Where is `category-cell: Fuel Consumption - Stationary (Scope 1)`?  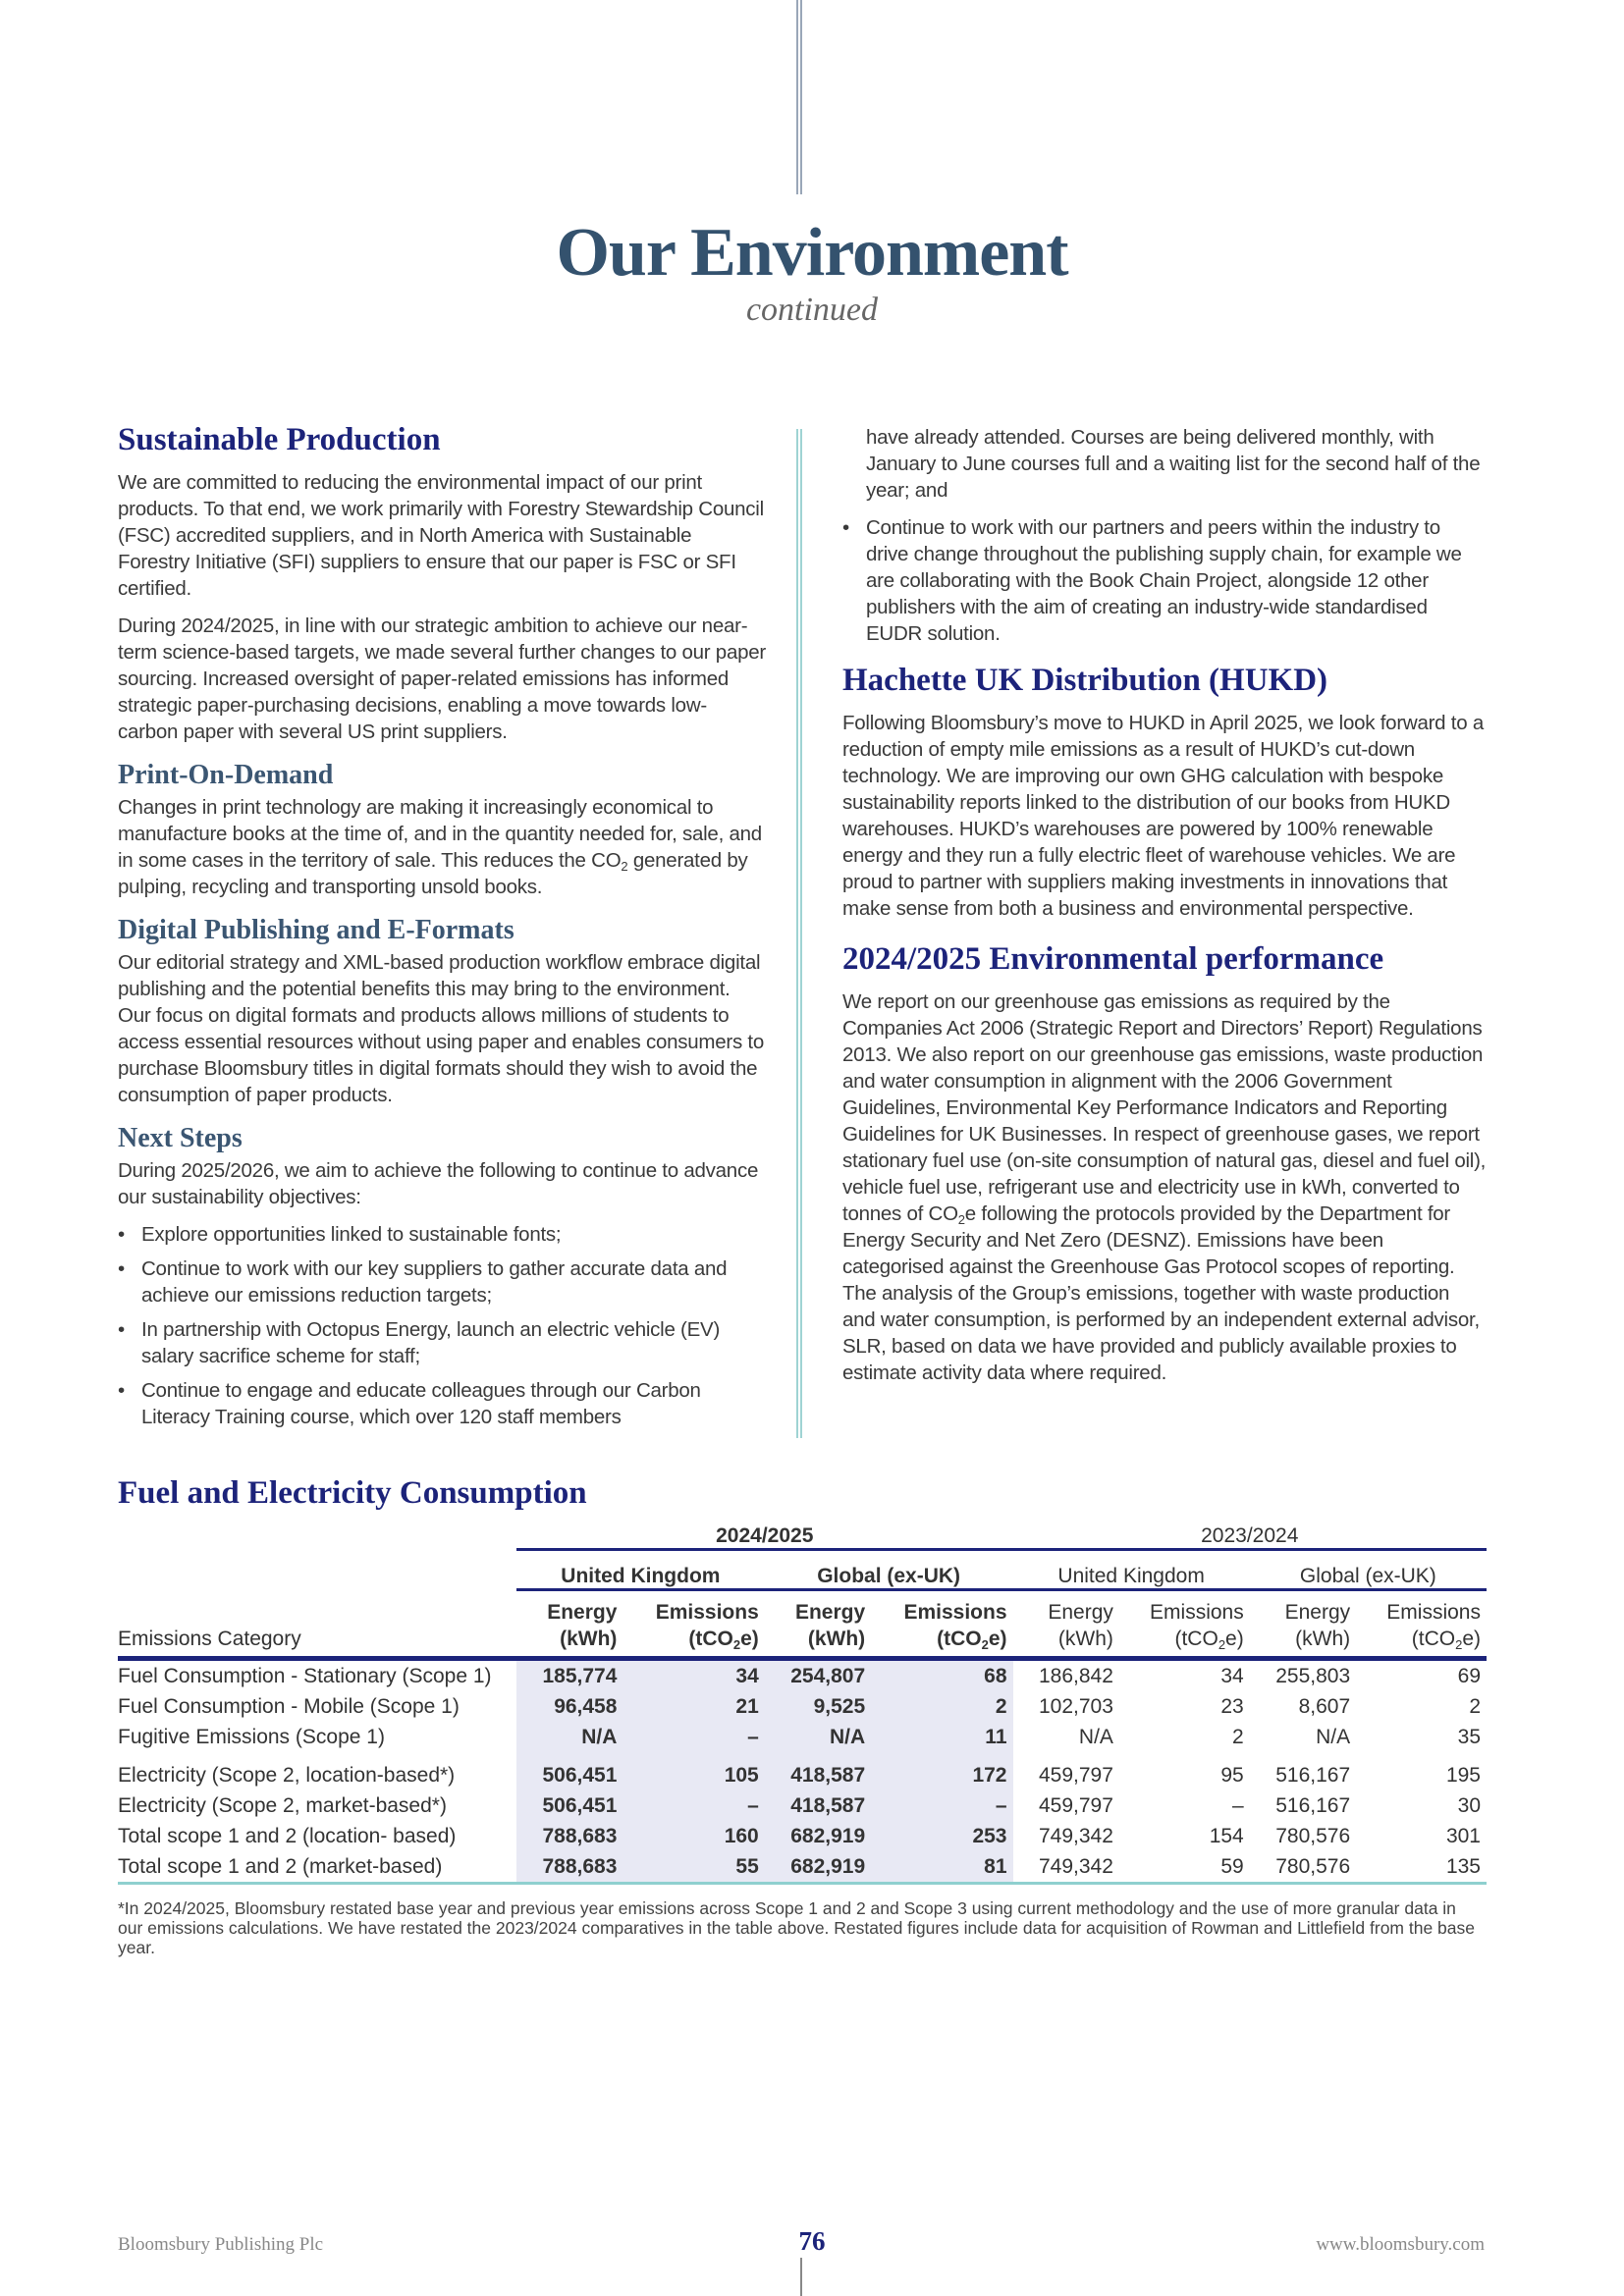
category-cell: Fuel Consumption - Stationary (Scope 1) is located at coordinates (305, 1675).